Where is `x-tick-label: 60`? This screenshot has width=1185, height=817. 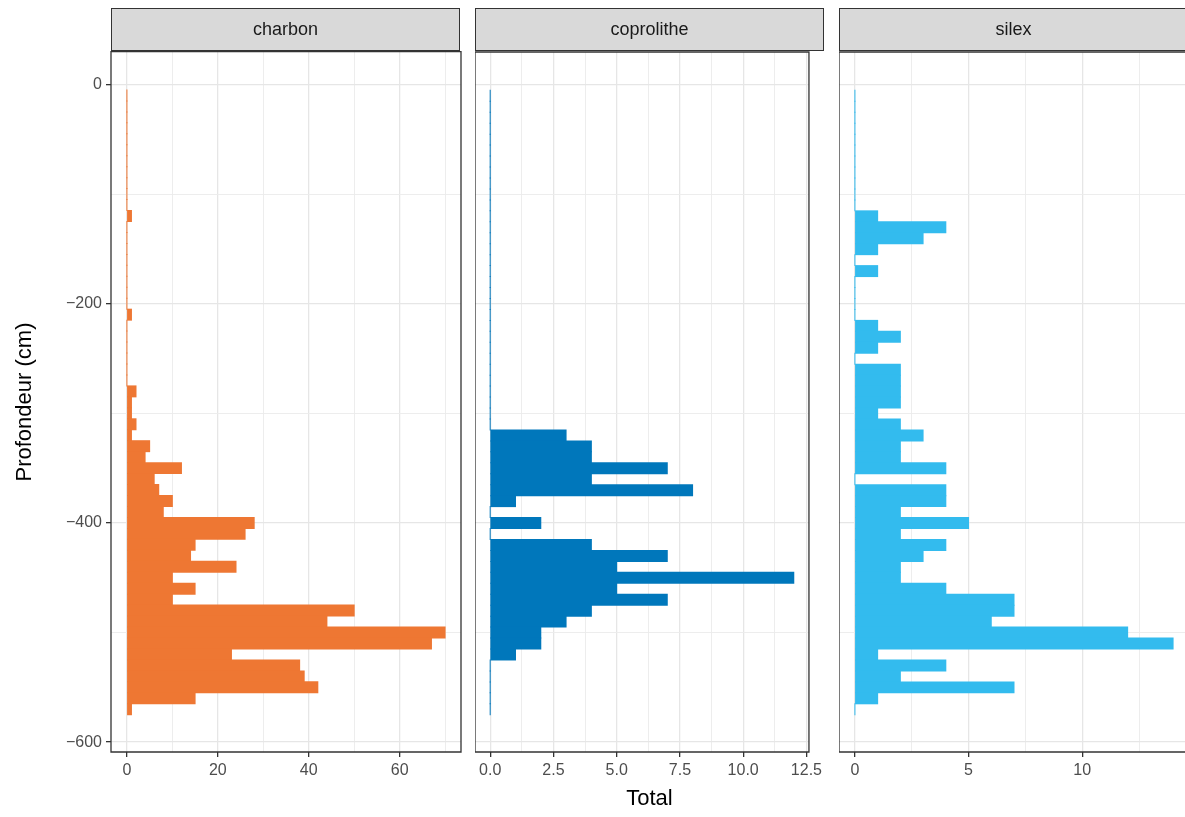 x-tick-label: 60 is located at coordinates (399, 770).